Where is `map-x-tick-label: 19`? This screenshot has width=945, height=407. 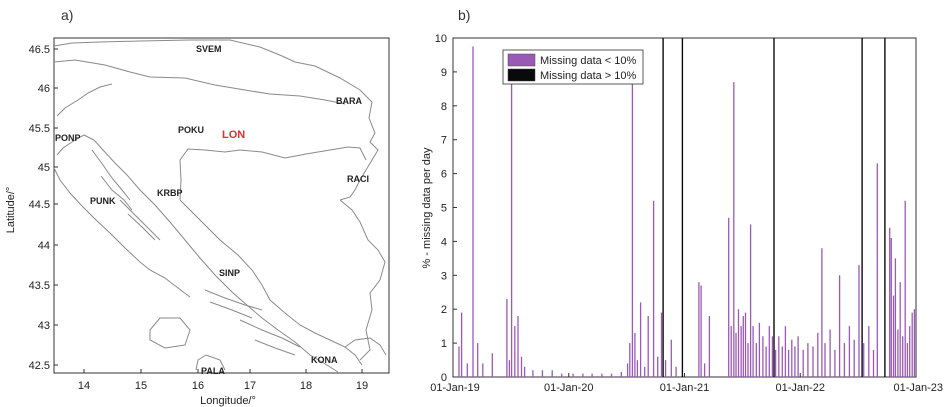
map-x-tick-label: 19 is located at coordinates (362, 386).